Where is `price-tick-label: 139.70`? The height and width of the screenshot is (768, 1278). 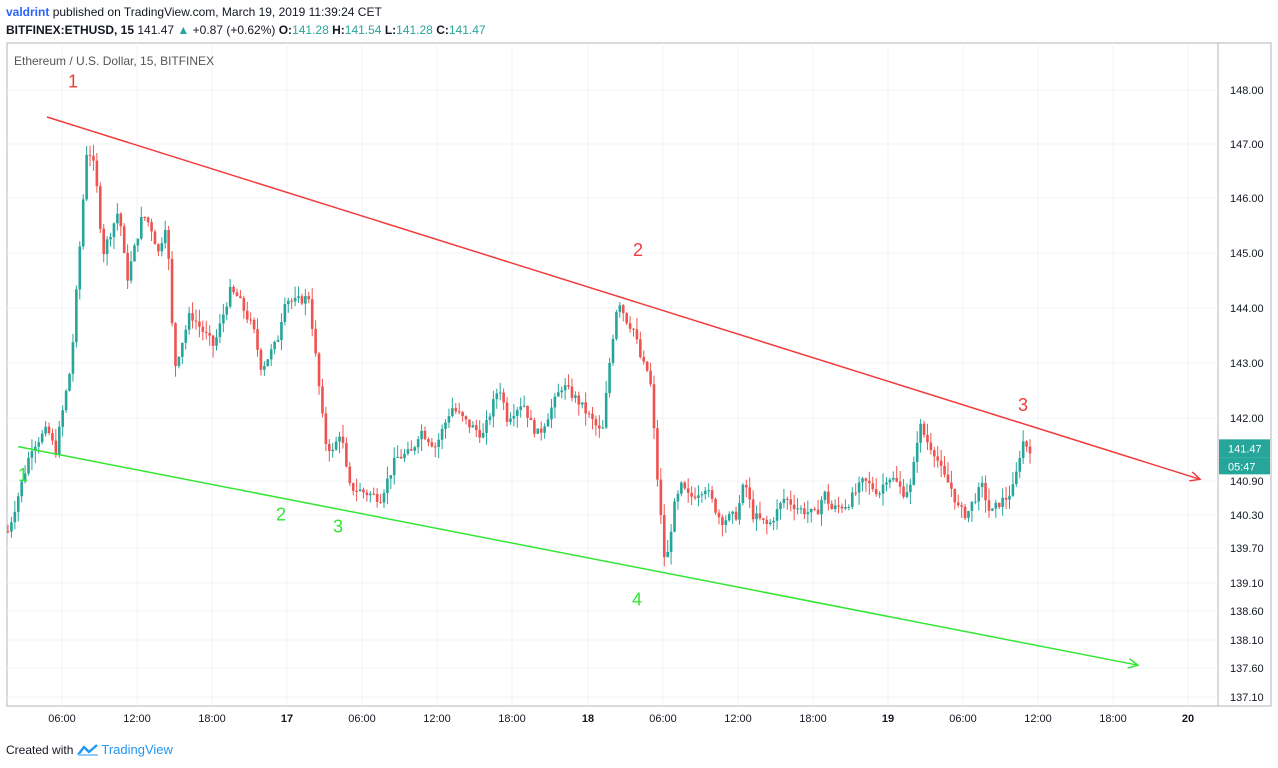 price-tick-label: 139.70 is located at coordinates (1247, 549).